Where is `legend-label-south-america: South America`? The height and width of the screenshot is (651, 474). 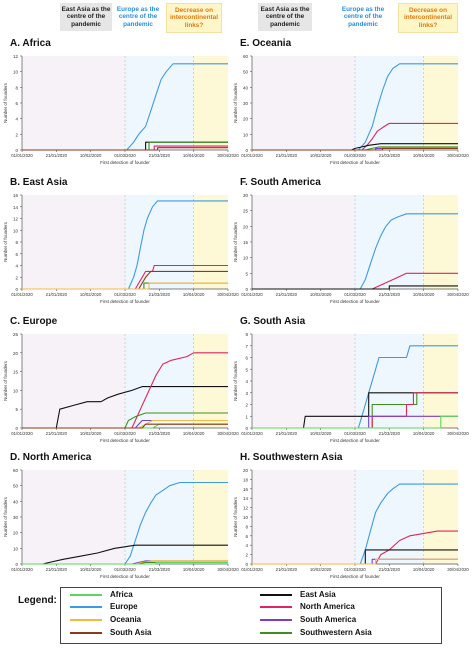 legend-label-south-america: South America is located at coordinates (328, 619).